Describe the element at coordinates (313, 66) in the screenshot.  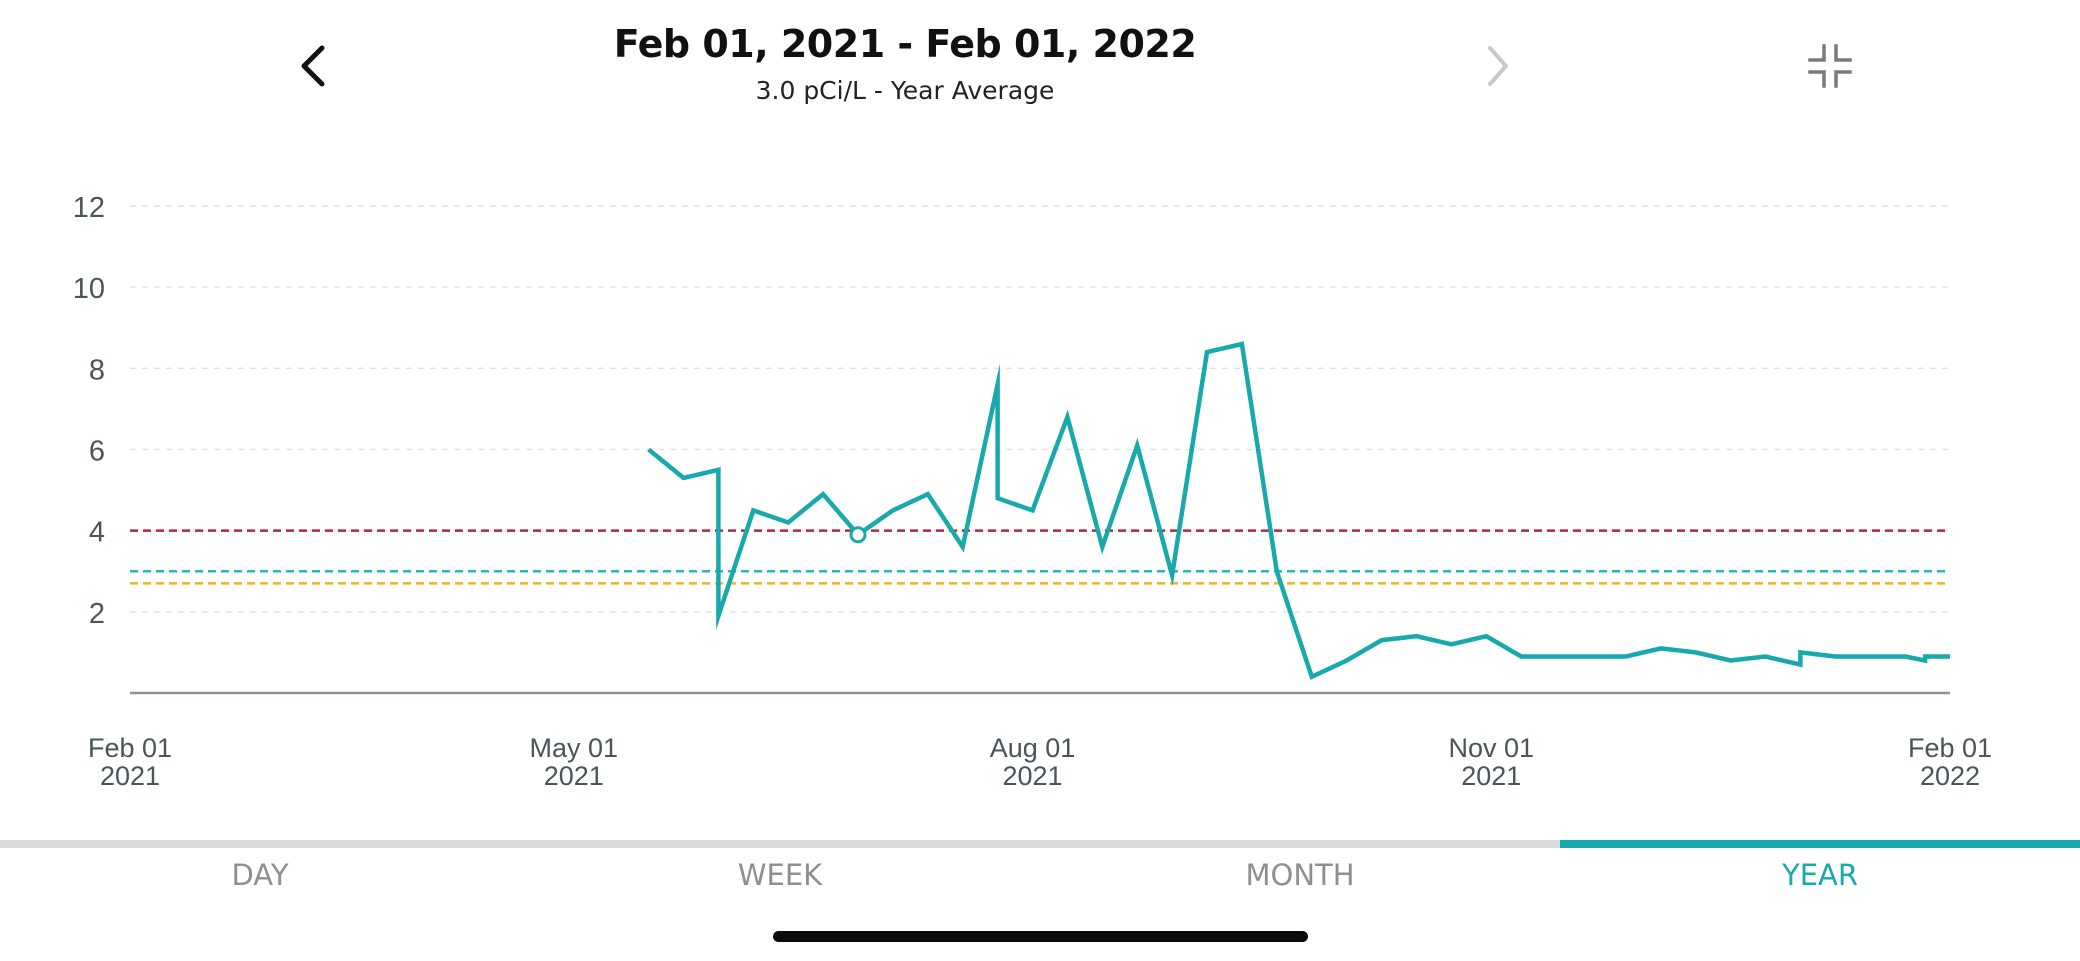
I see `chevron-left-icon` at that location.